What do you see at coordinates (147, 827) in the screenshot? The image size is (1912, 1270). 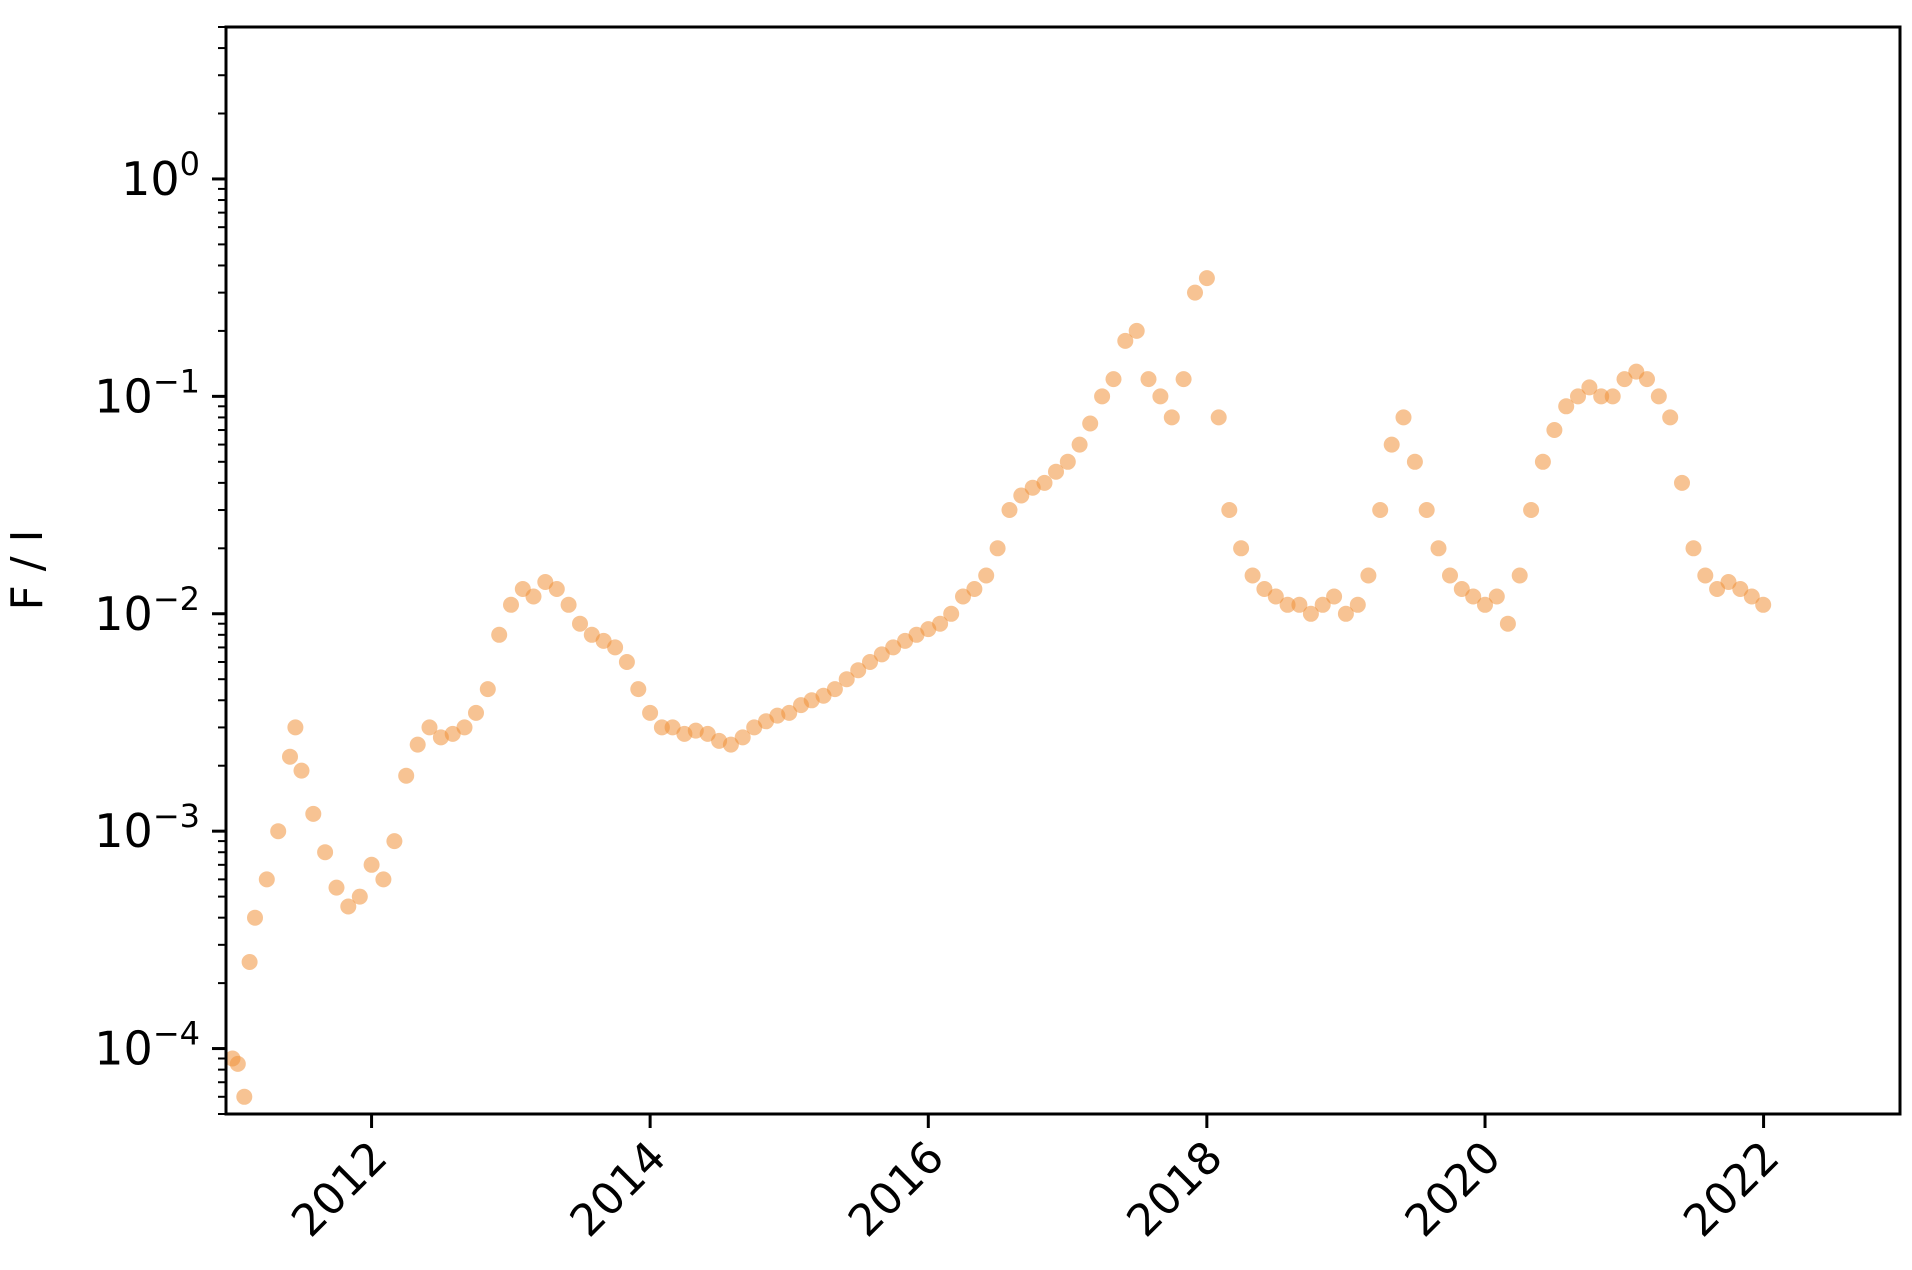 I see `y-tick-label: 10⁻³` at bounding box center [147, 827].